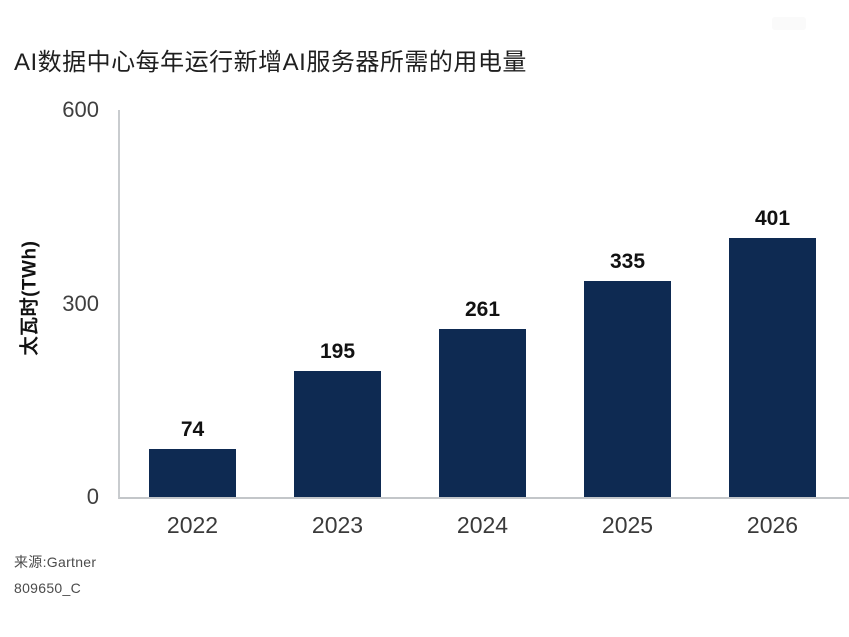 This screenshot has height=637, width=849. What do you see at coordinates (482, 309) in the screenshot?
I see `bar-value-label: 261` at bounding box center [482, 309].